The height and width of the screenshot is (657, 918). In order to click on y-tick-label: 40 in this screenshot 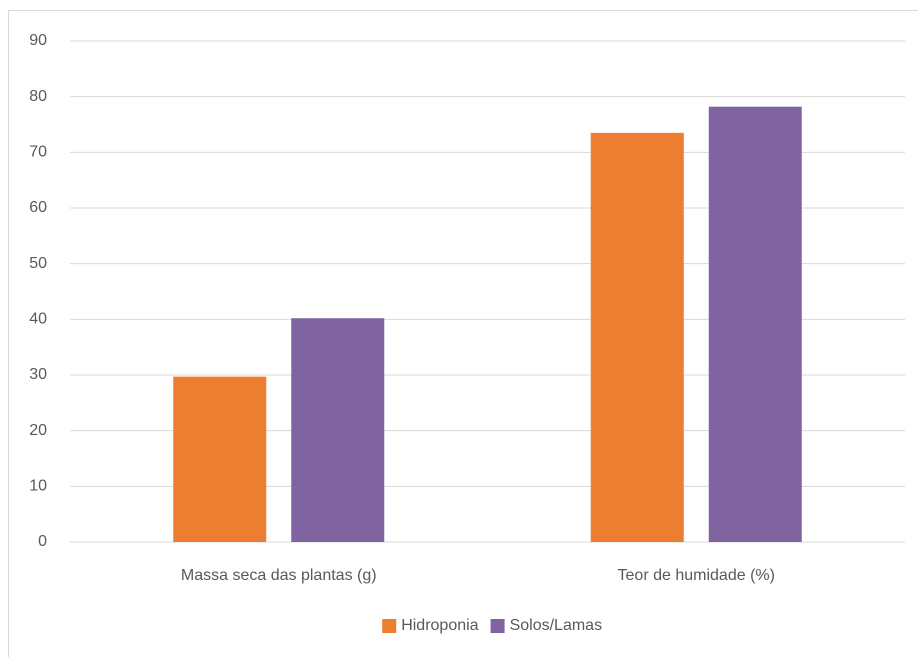, I will do `click(38, 319)`.